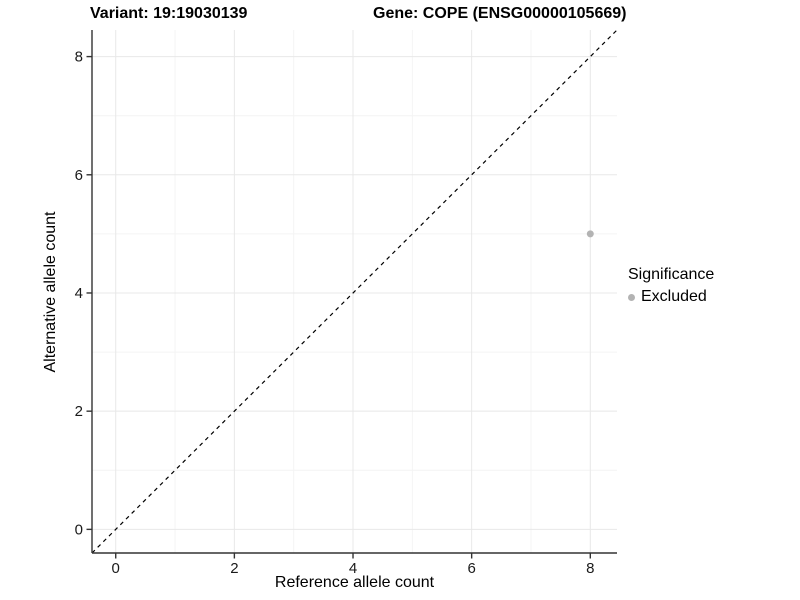 The height and width of the screenshot is (600, 800). What do you see at coordinates (169, 13) in the screenshot?
I see `plot-title-variant: Variant: 19:19030139` at bounding box center [169, 13].